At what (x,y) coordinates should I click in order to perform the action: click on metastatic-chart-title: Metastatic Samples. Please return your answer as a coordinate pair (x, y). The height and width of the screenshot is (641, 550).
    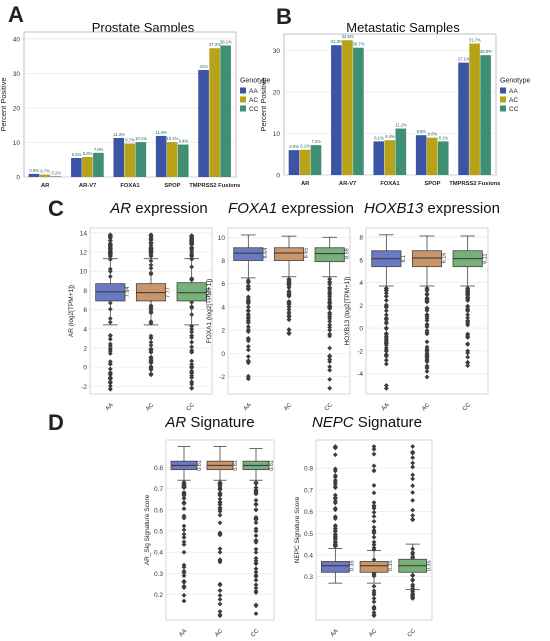
    Looking at the image, I should click on (403, 27).